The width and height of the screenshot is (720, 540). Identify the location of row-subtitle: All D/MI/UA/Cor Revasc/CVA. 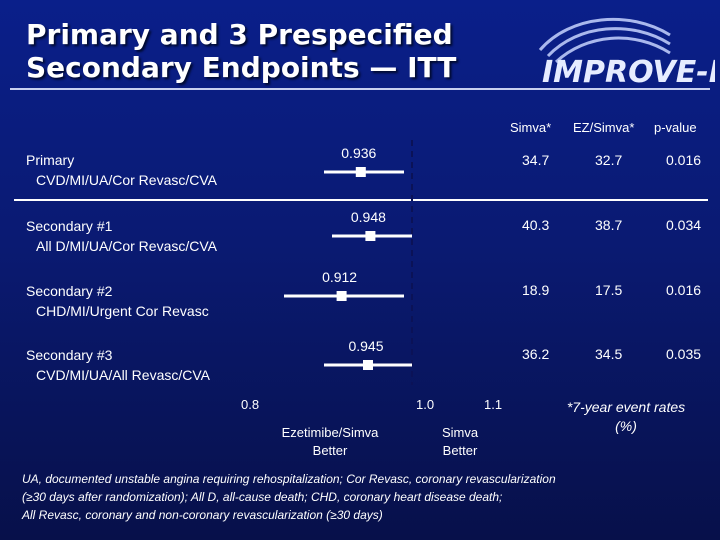
(126, 246).